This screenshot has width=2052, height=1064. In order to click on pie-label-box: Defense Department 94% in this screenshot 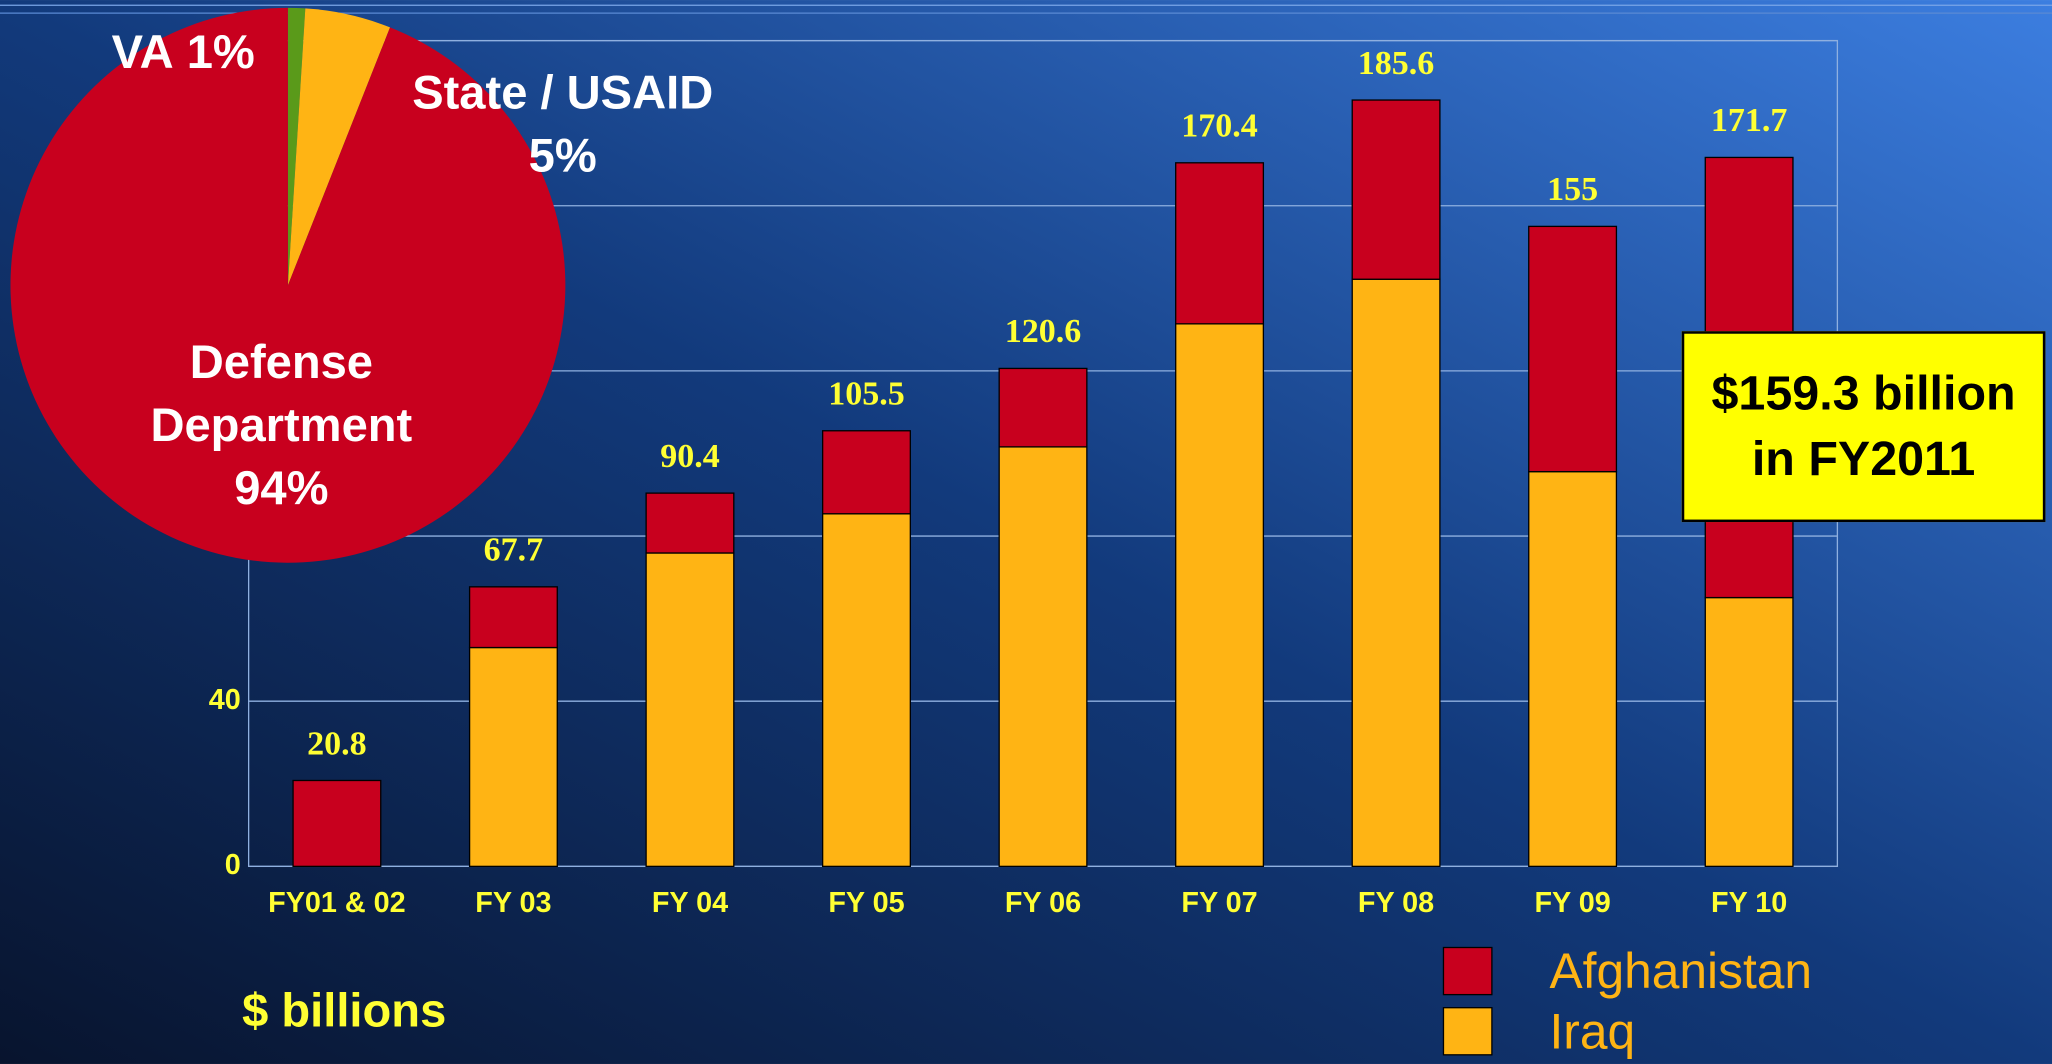, I will do `click(282, 425)`.